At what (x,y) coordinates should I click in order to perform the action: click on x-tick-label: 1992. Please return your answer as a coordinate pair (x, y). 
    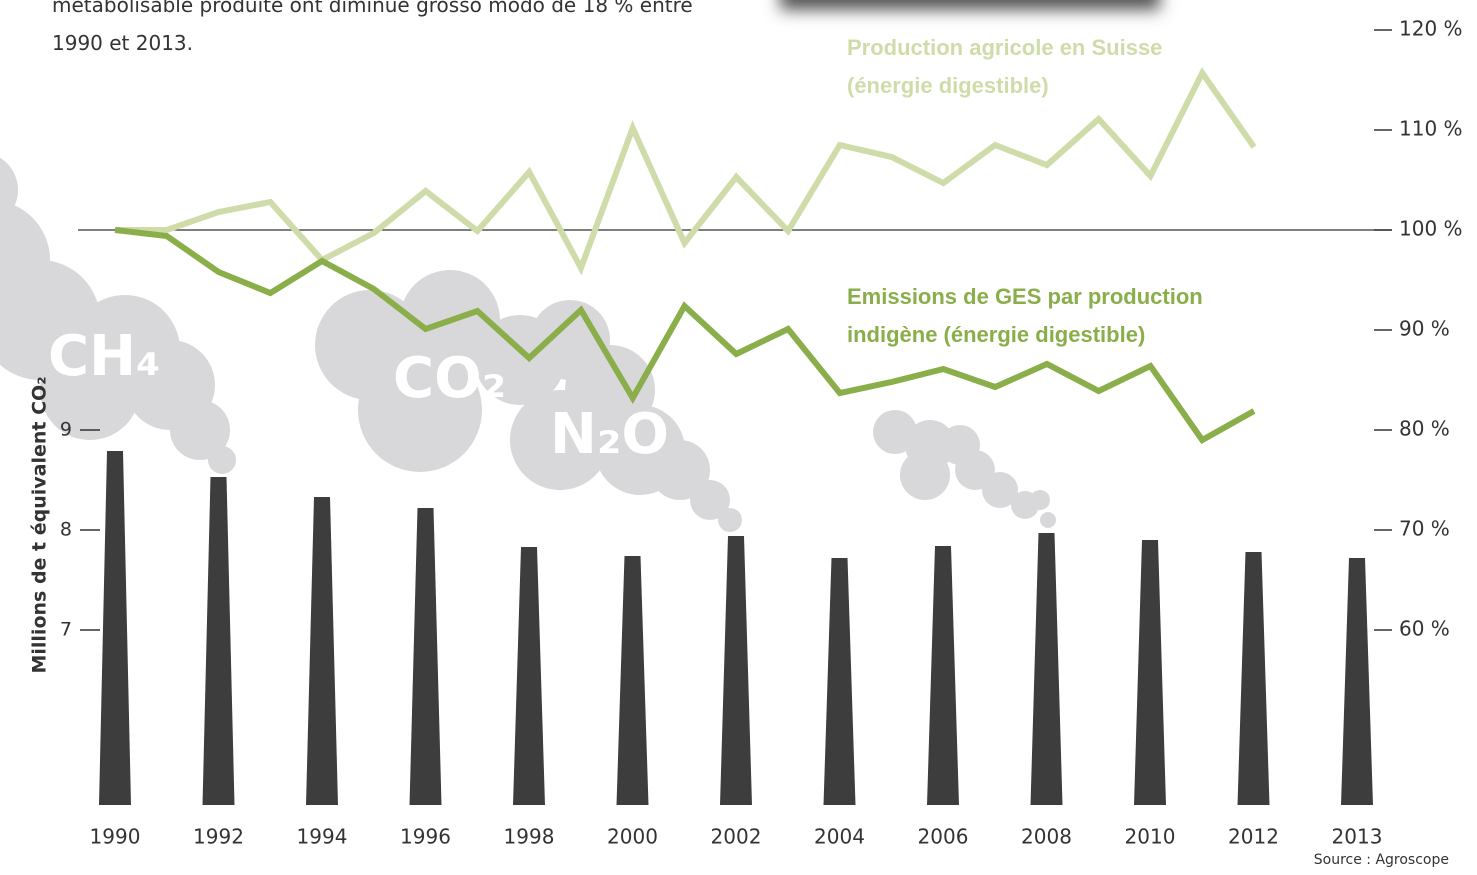
    Looking at the image, I should click on (218, 837).